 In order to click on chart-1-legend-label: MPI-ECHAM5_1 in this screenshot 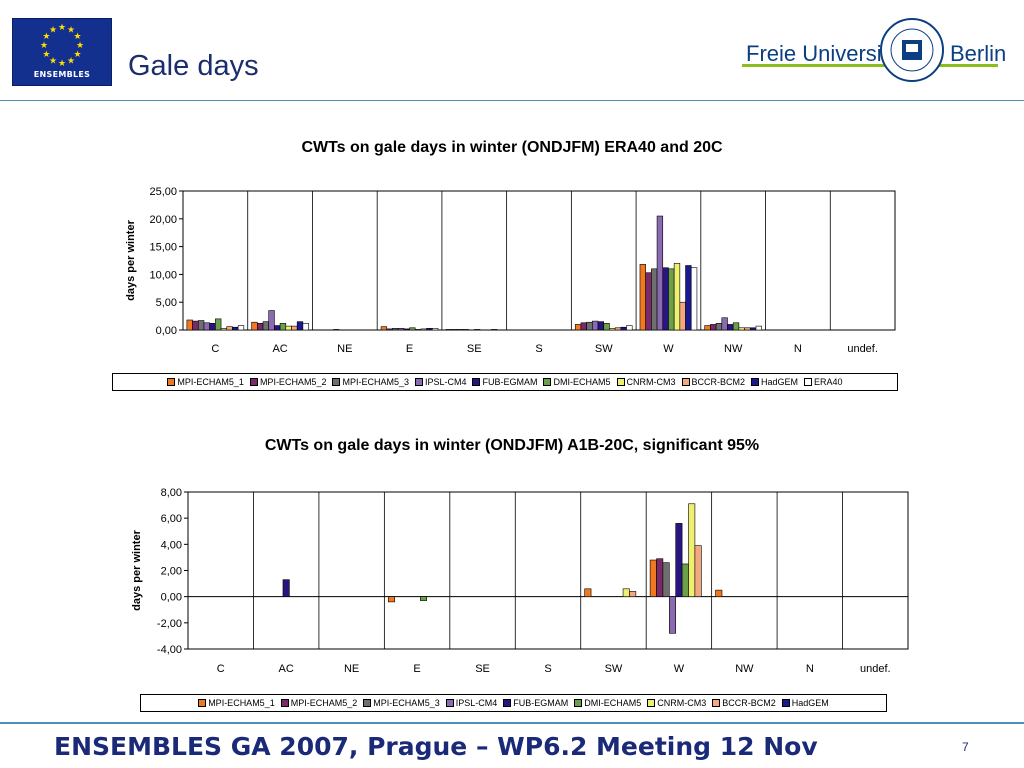, I will do `click(210, 382)`.